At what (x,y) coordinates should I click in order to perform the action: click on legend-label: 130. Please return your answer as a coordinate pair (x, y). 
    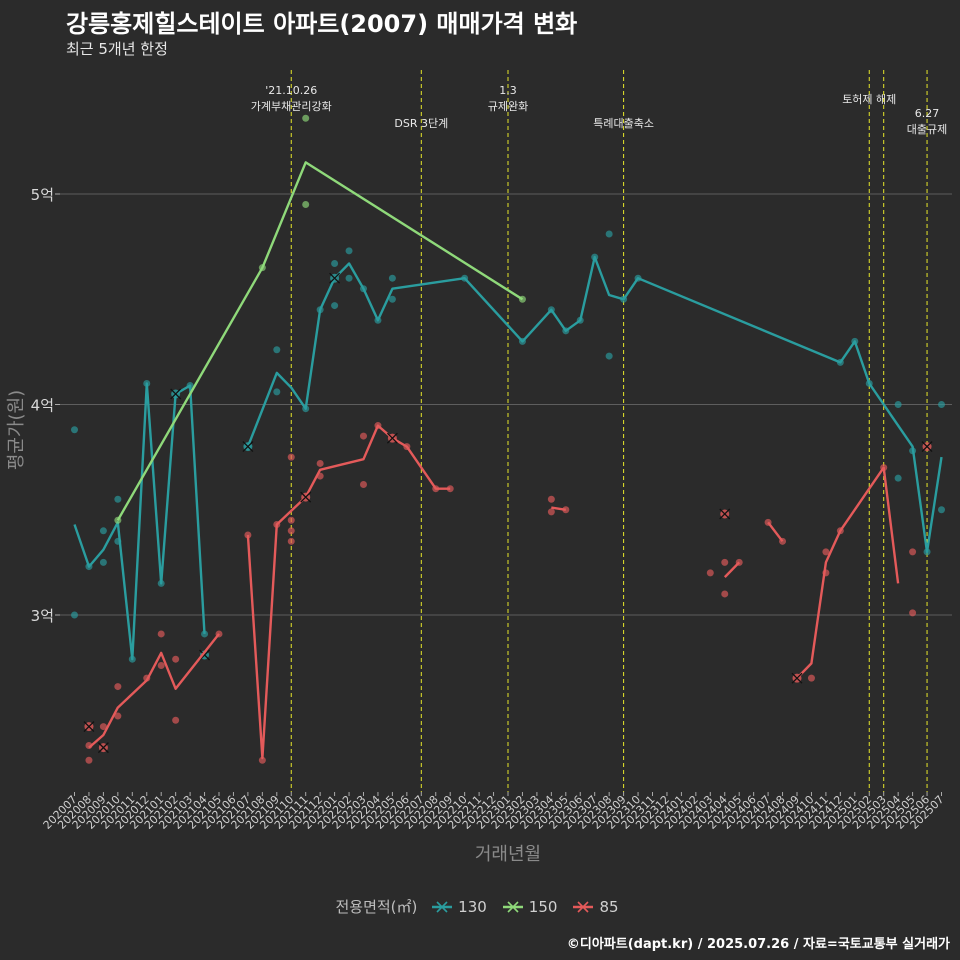
    Looking at the image, I should click on (472, 906).